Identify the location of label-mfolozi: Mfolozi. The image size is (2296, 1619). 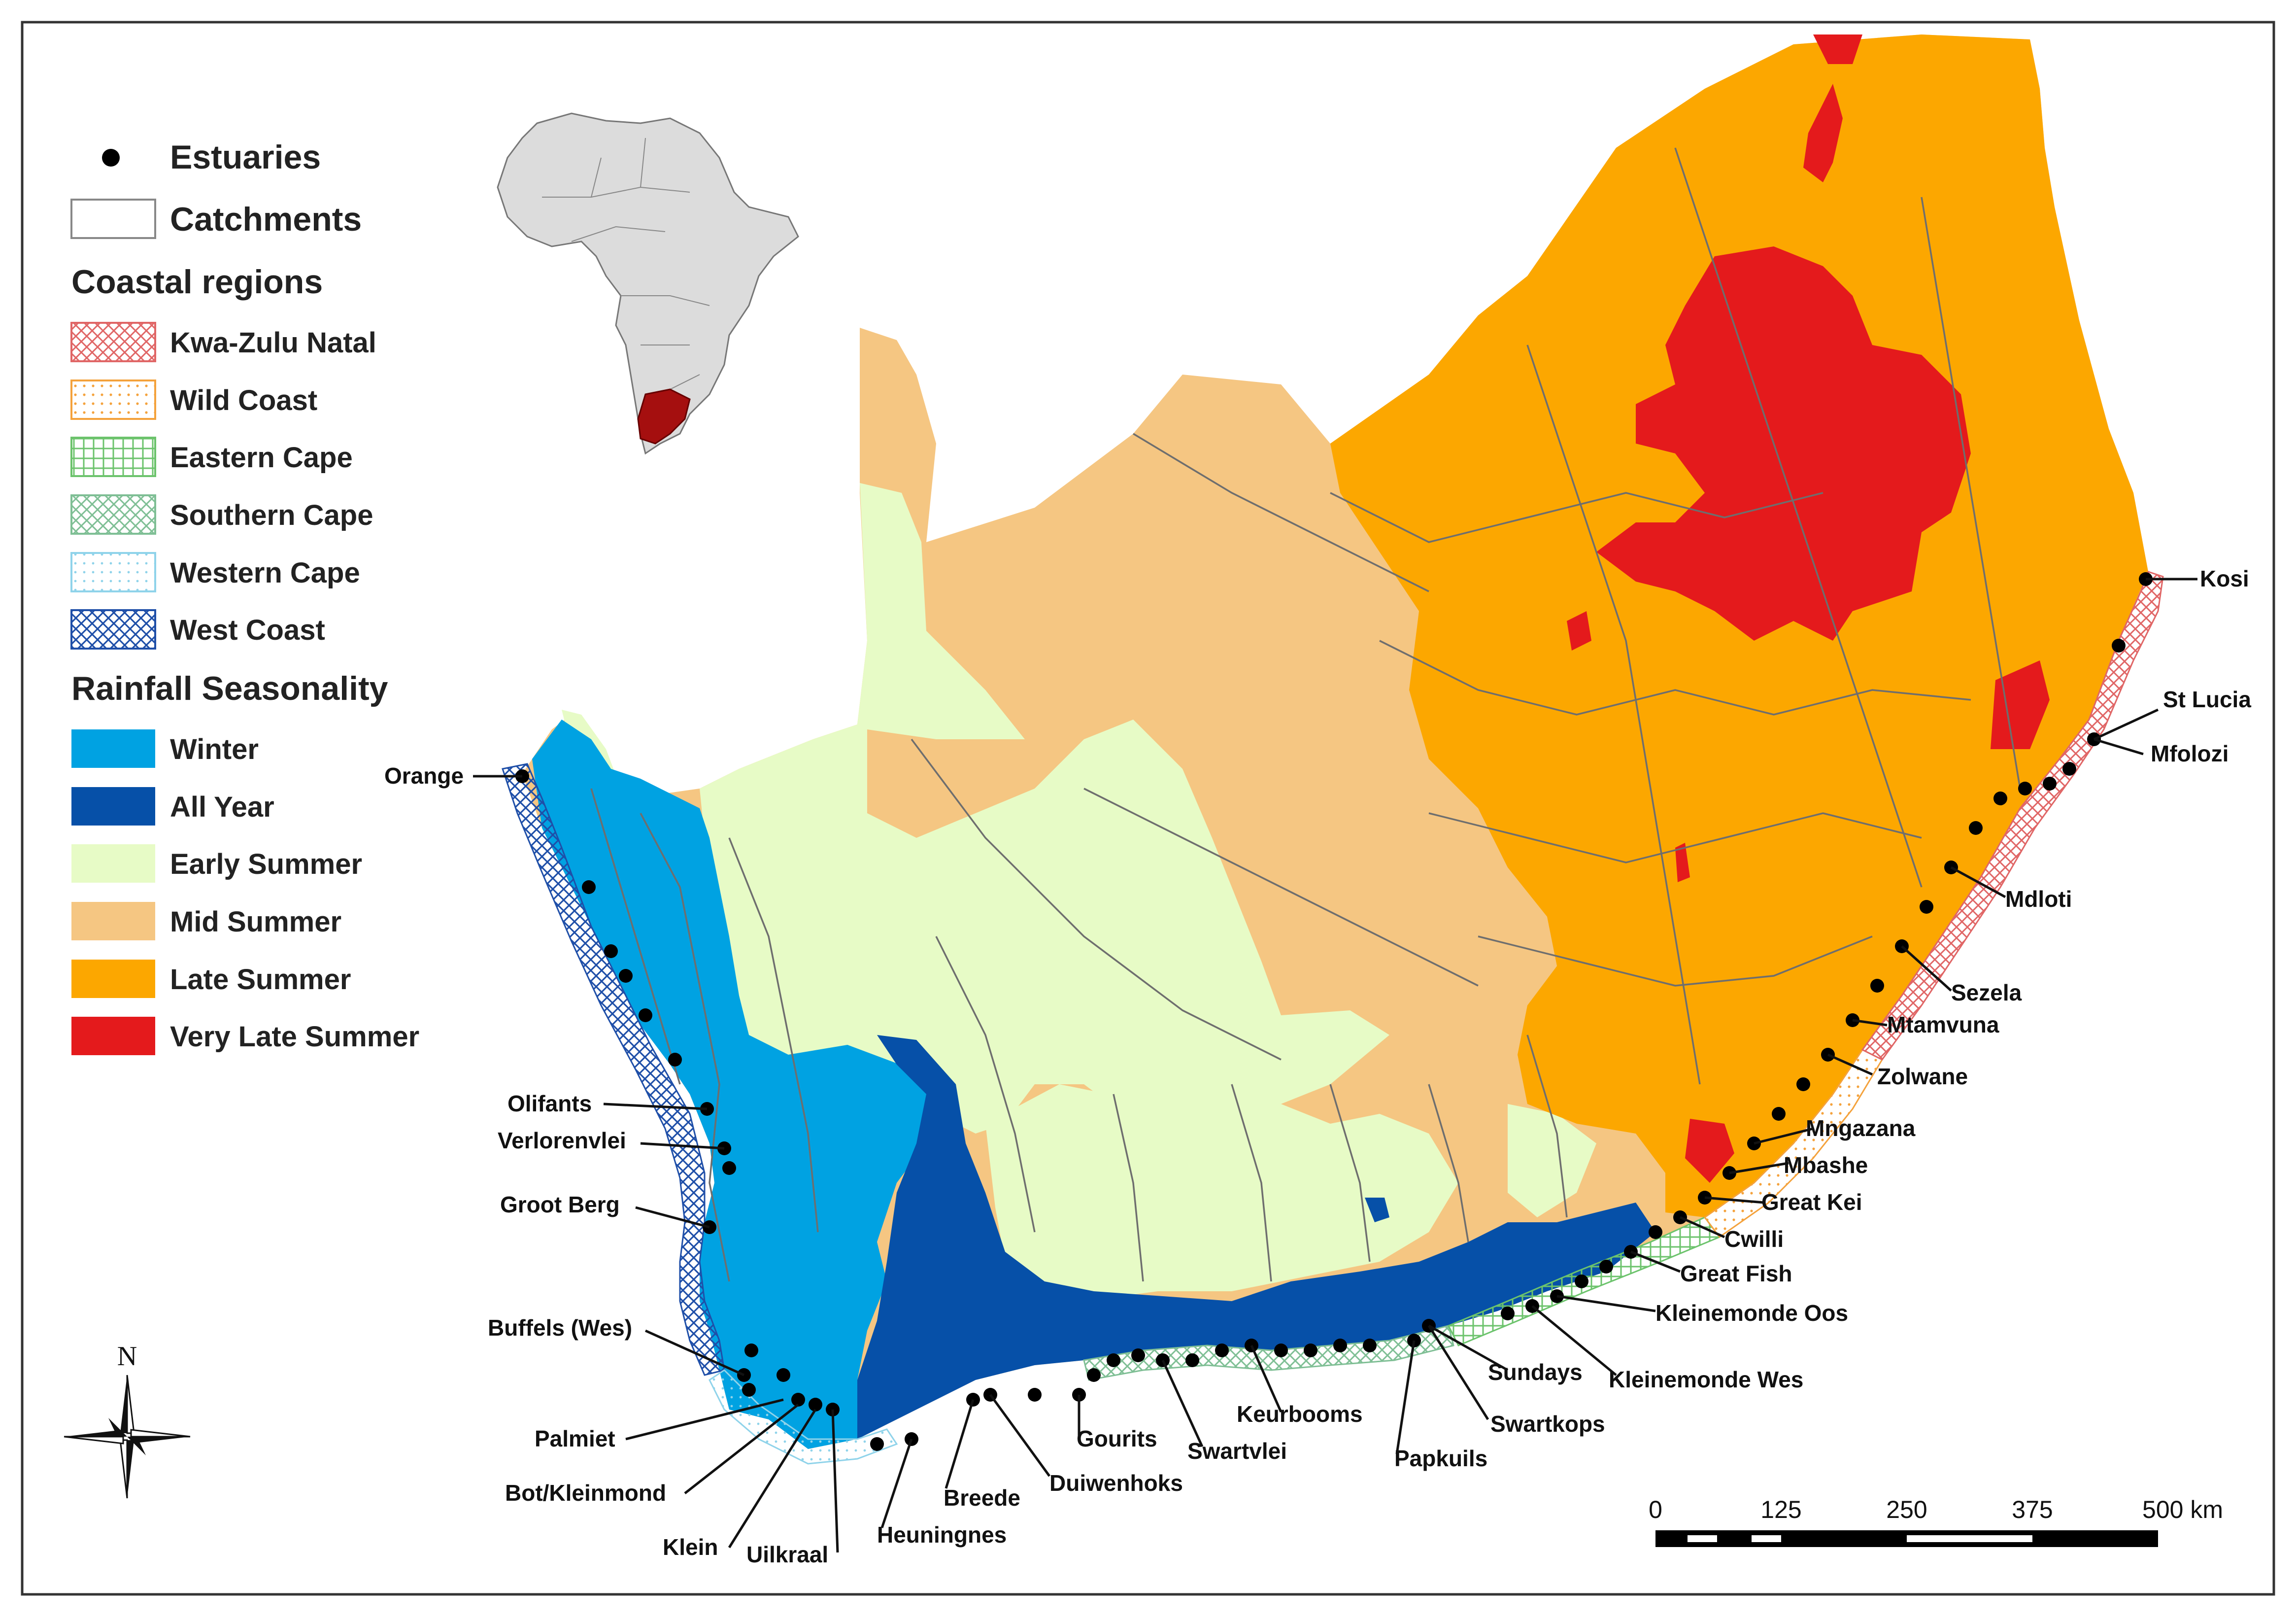
(2189, 754).